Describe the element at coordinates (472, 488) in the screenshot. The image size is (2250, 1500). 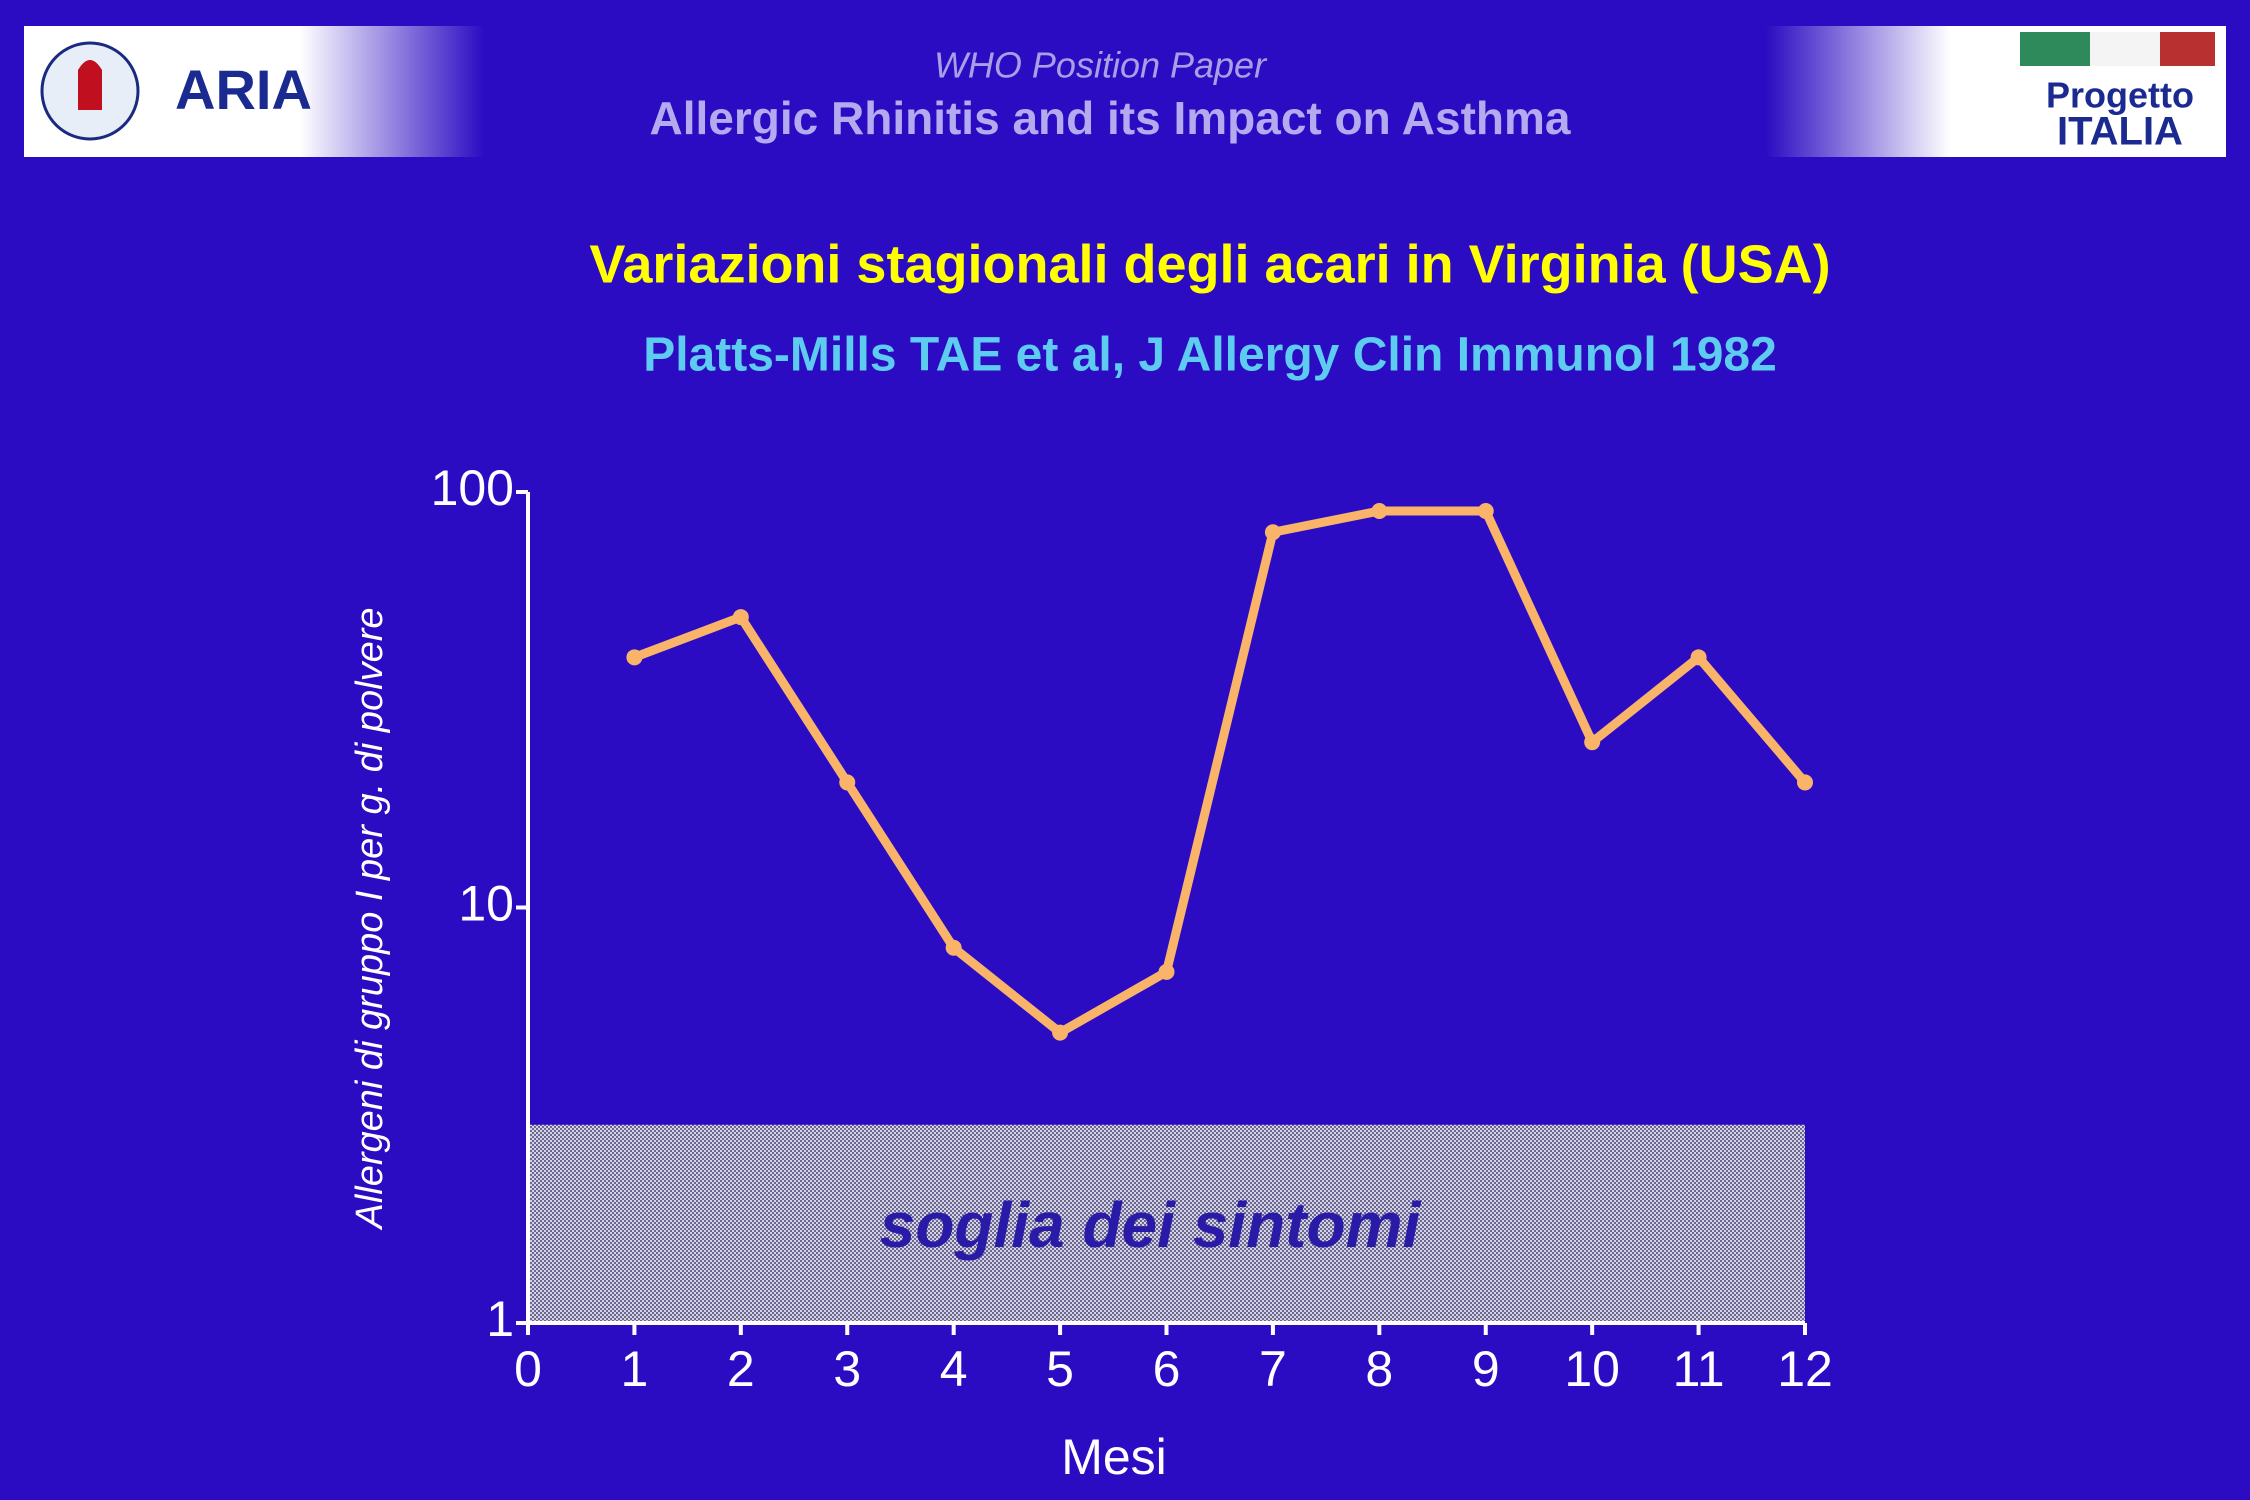
I see `y-tick-label: 100` at that location.